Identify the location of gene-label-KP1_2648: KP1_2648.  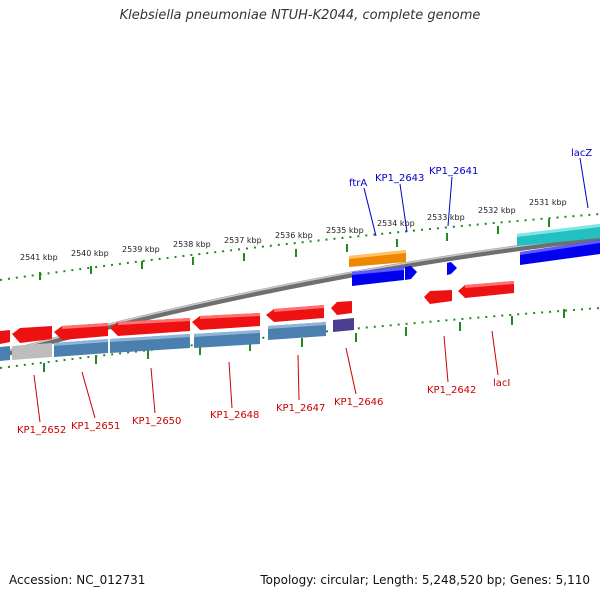
(234, 415).